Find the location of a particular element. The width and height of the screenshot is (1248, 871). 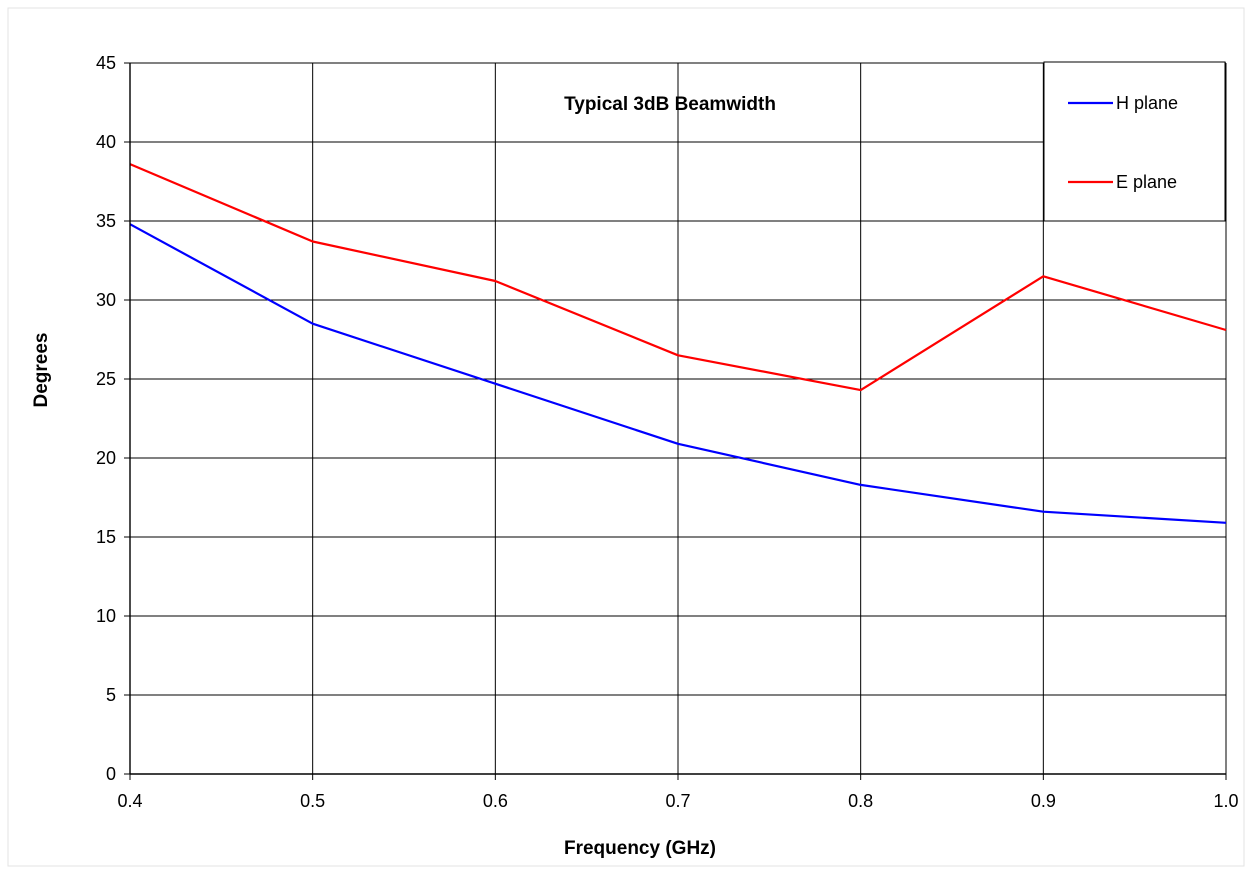

y-tick-label: 5 is located at coordinates (111, 695).